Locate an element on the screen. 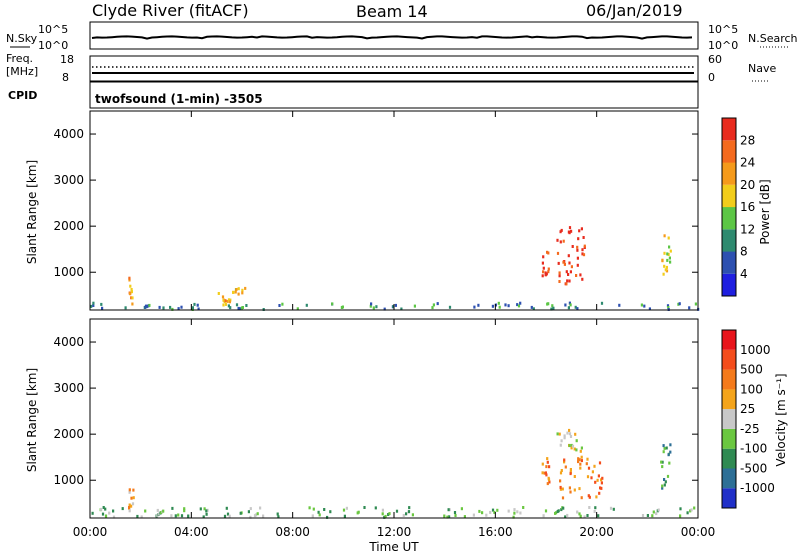  colorbar-tick: 12 is located at coordinates (747, 229).